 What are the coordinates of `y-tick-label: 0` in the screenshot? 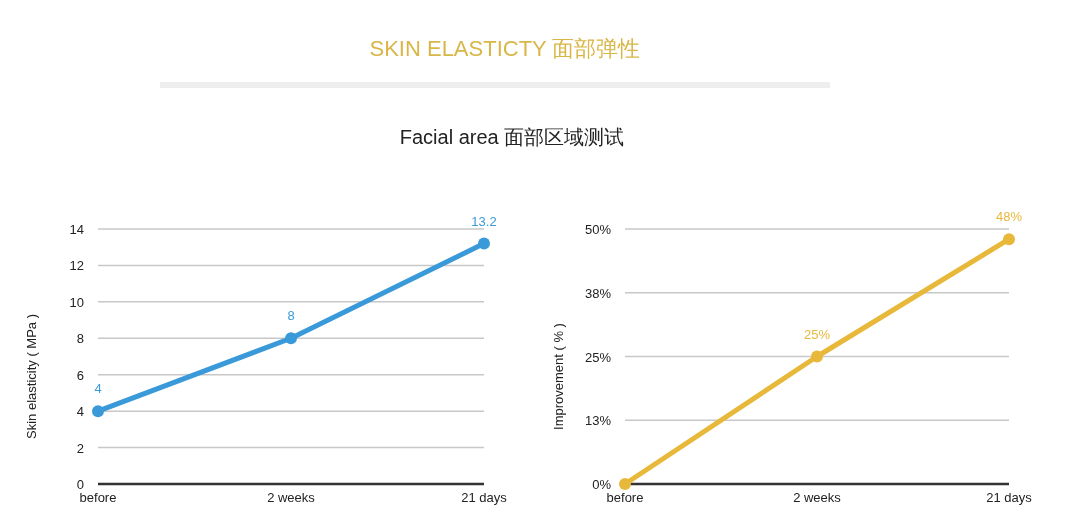 It's located at (80, 484).